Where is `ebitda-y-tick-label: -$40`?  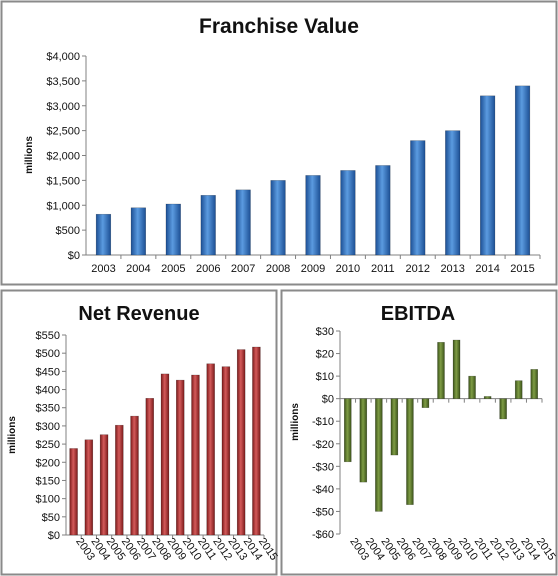 ebitda-y-tick-label: -$40 is located at coordinates (323, 490).